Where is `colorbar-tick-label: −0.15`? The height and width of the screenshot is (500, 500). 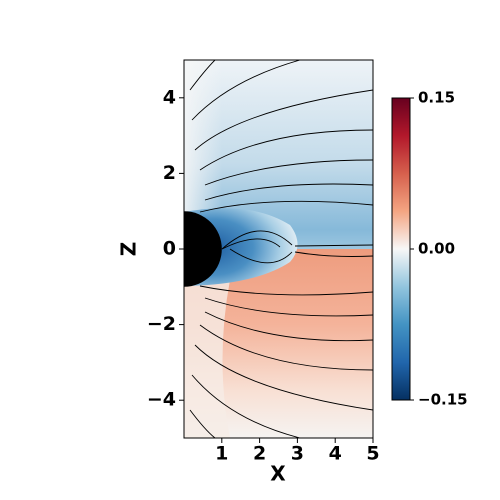
colorbar-tick-label: −0.15 is located at coordinates (443, 400).